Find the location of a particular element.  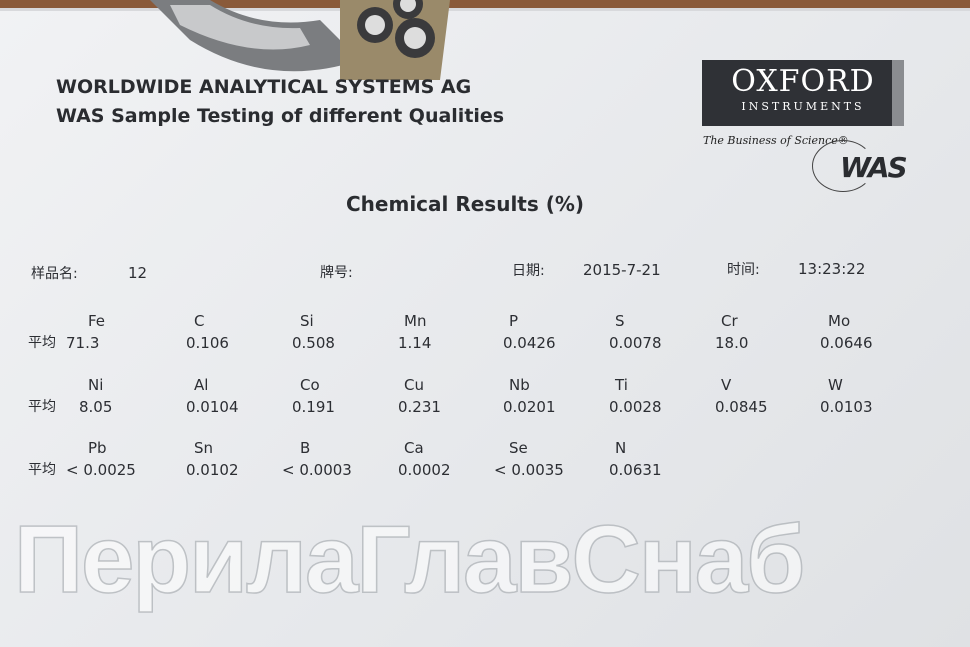

element-value: 71.3 is located at coordinates (83, 343).